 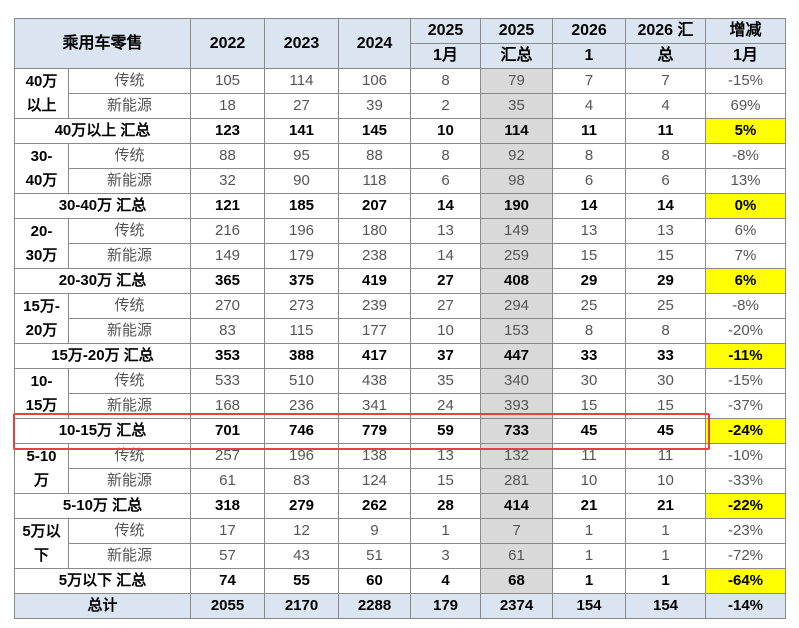 I want to click on subtotal-label: 15万-20万 汇总, so click(x=102, y=356).